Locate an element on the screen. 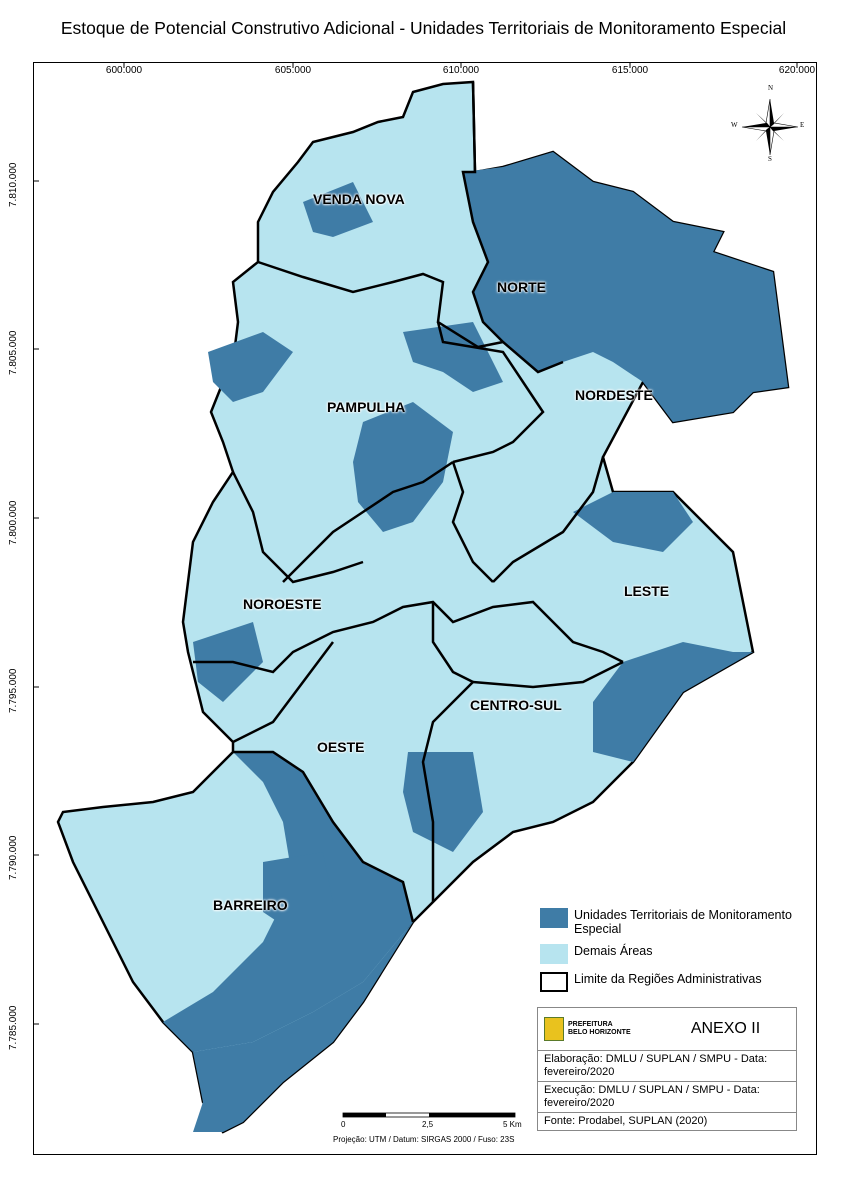 The width and height of the screenshot is (847, 1200). legend-label-boundary: Limite da Regiões Administrativas is located at coordinates (668, 979).